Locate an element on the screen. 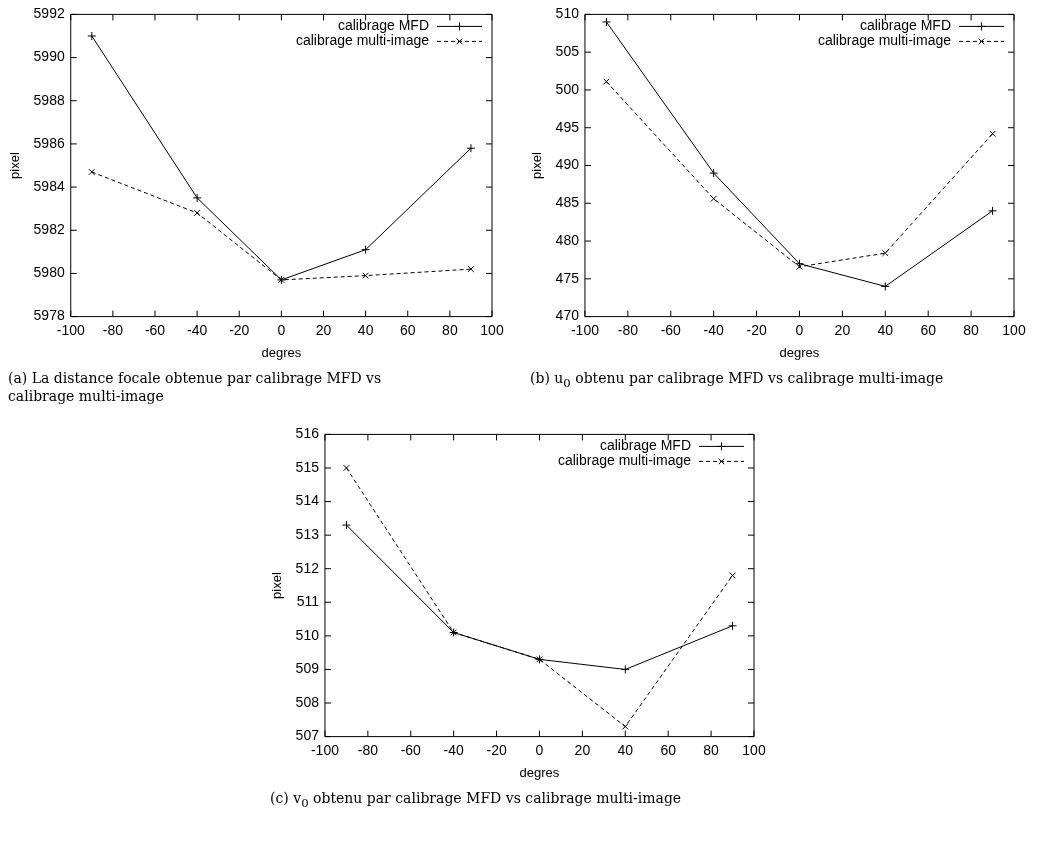 The height and width of the screenshot is (865, 1045). y-tick-label: 475 is located at coordinates (567, 277).